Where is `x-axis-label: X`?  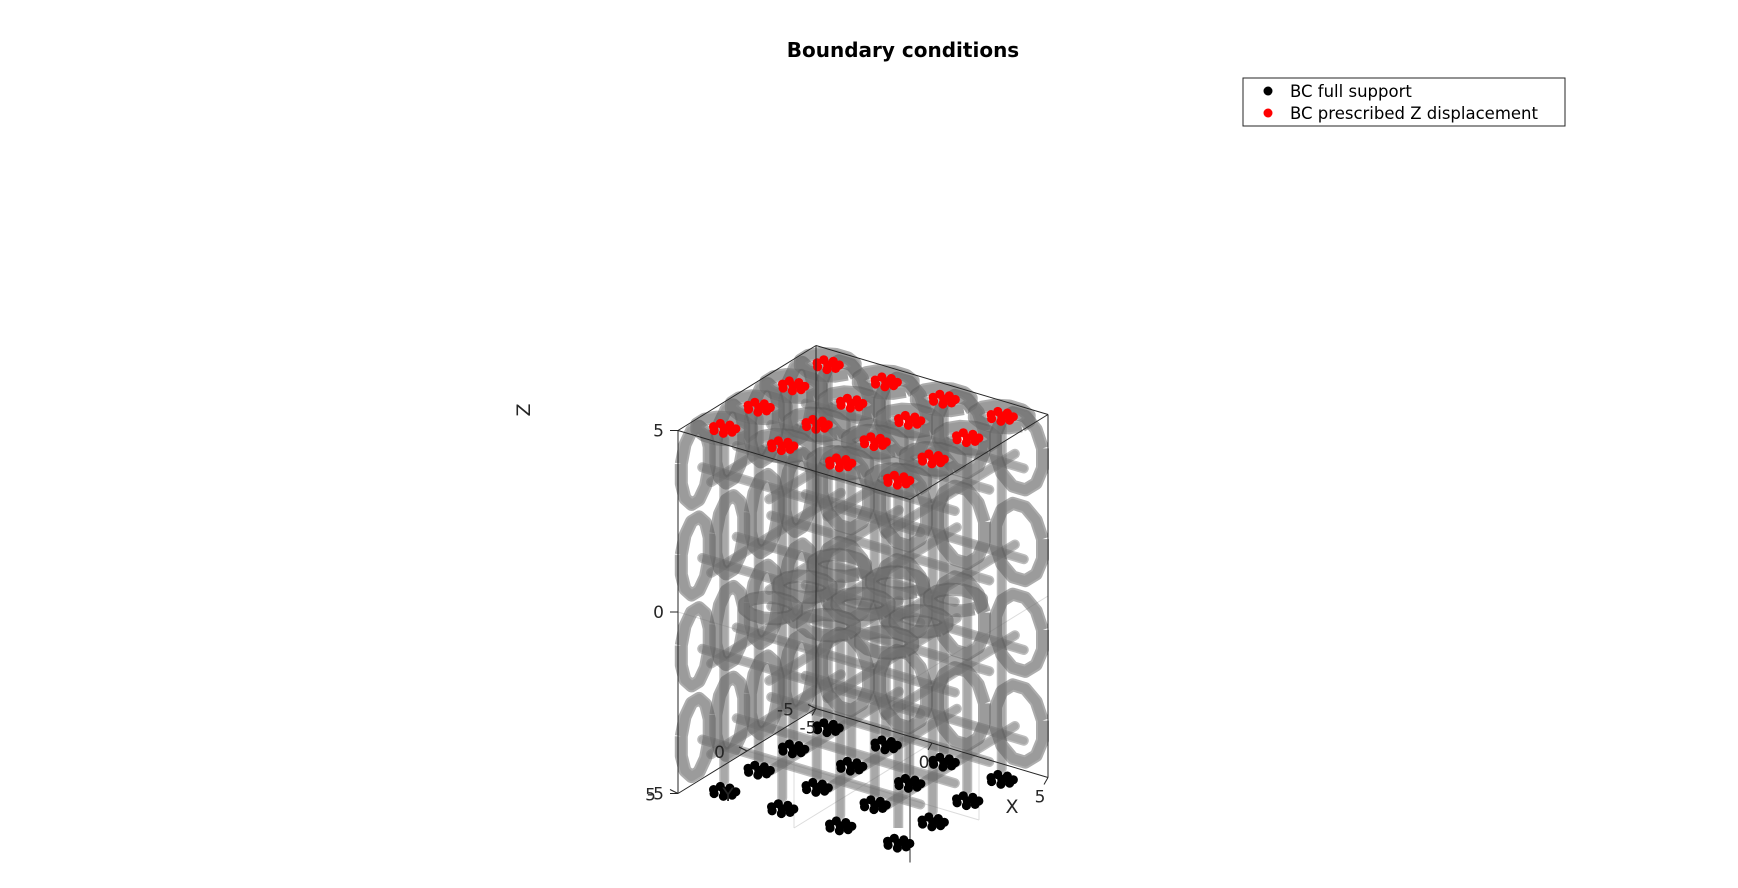
x-axis-label: X is located at coordinates (1011, 807).